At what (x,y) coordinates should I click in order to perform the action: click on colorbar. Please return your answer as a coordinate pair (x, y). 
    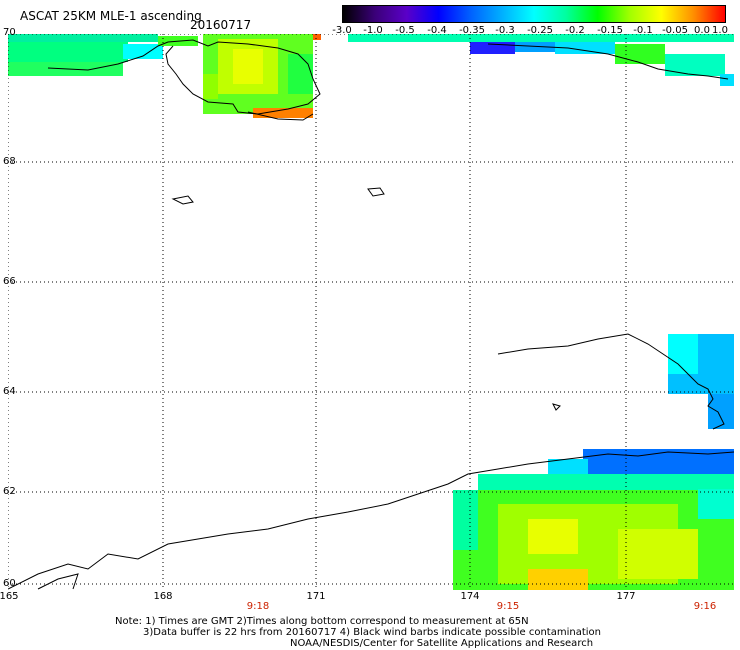
    Looking at the image, I should click on (534, 14).